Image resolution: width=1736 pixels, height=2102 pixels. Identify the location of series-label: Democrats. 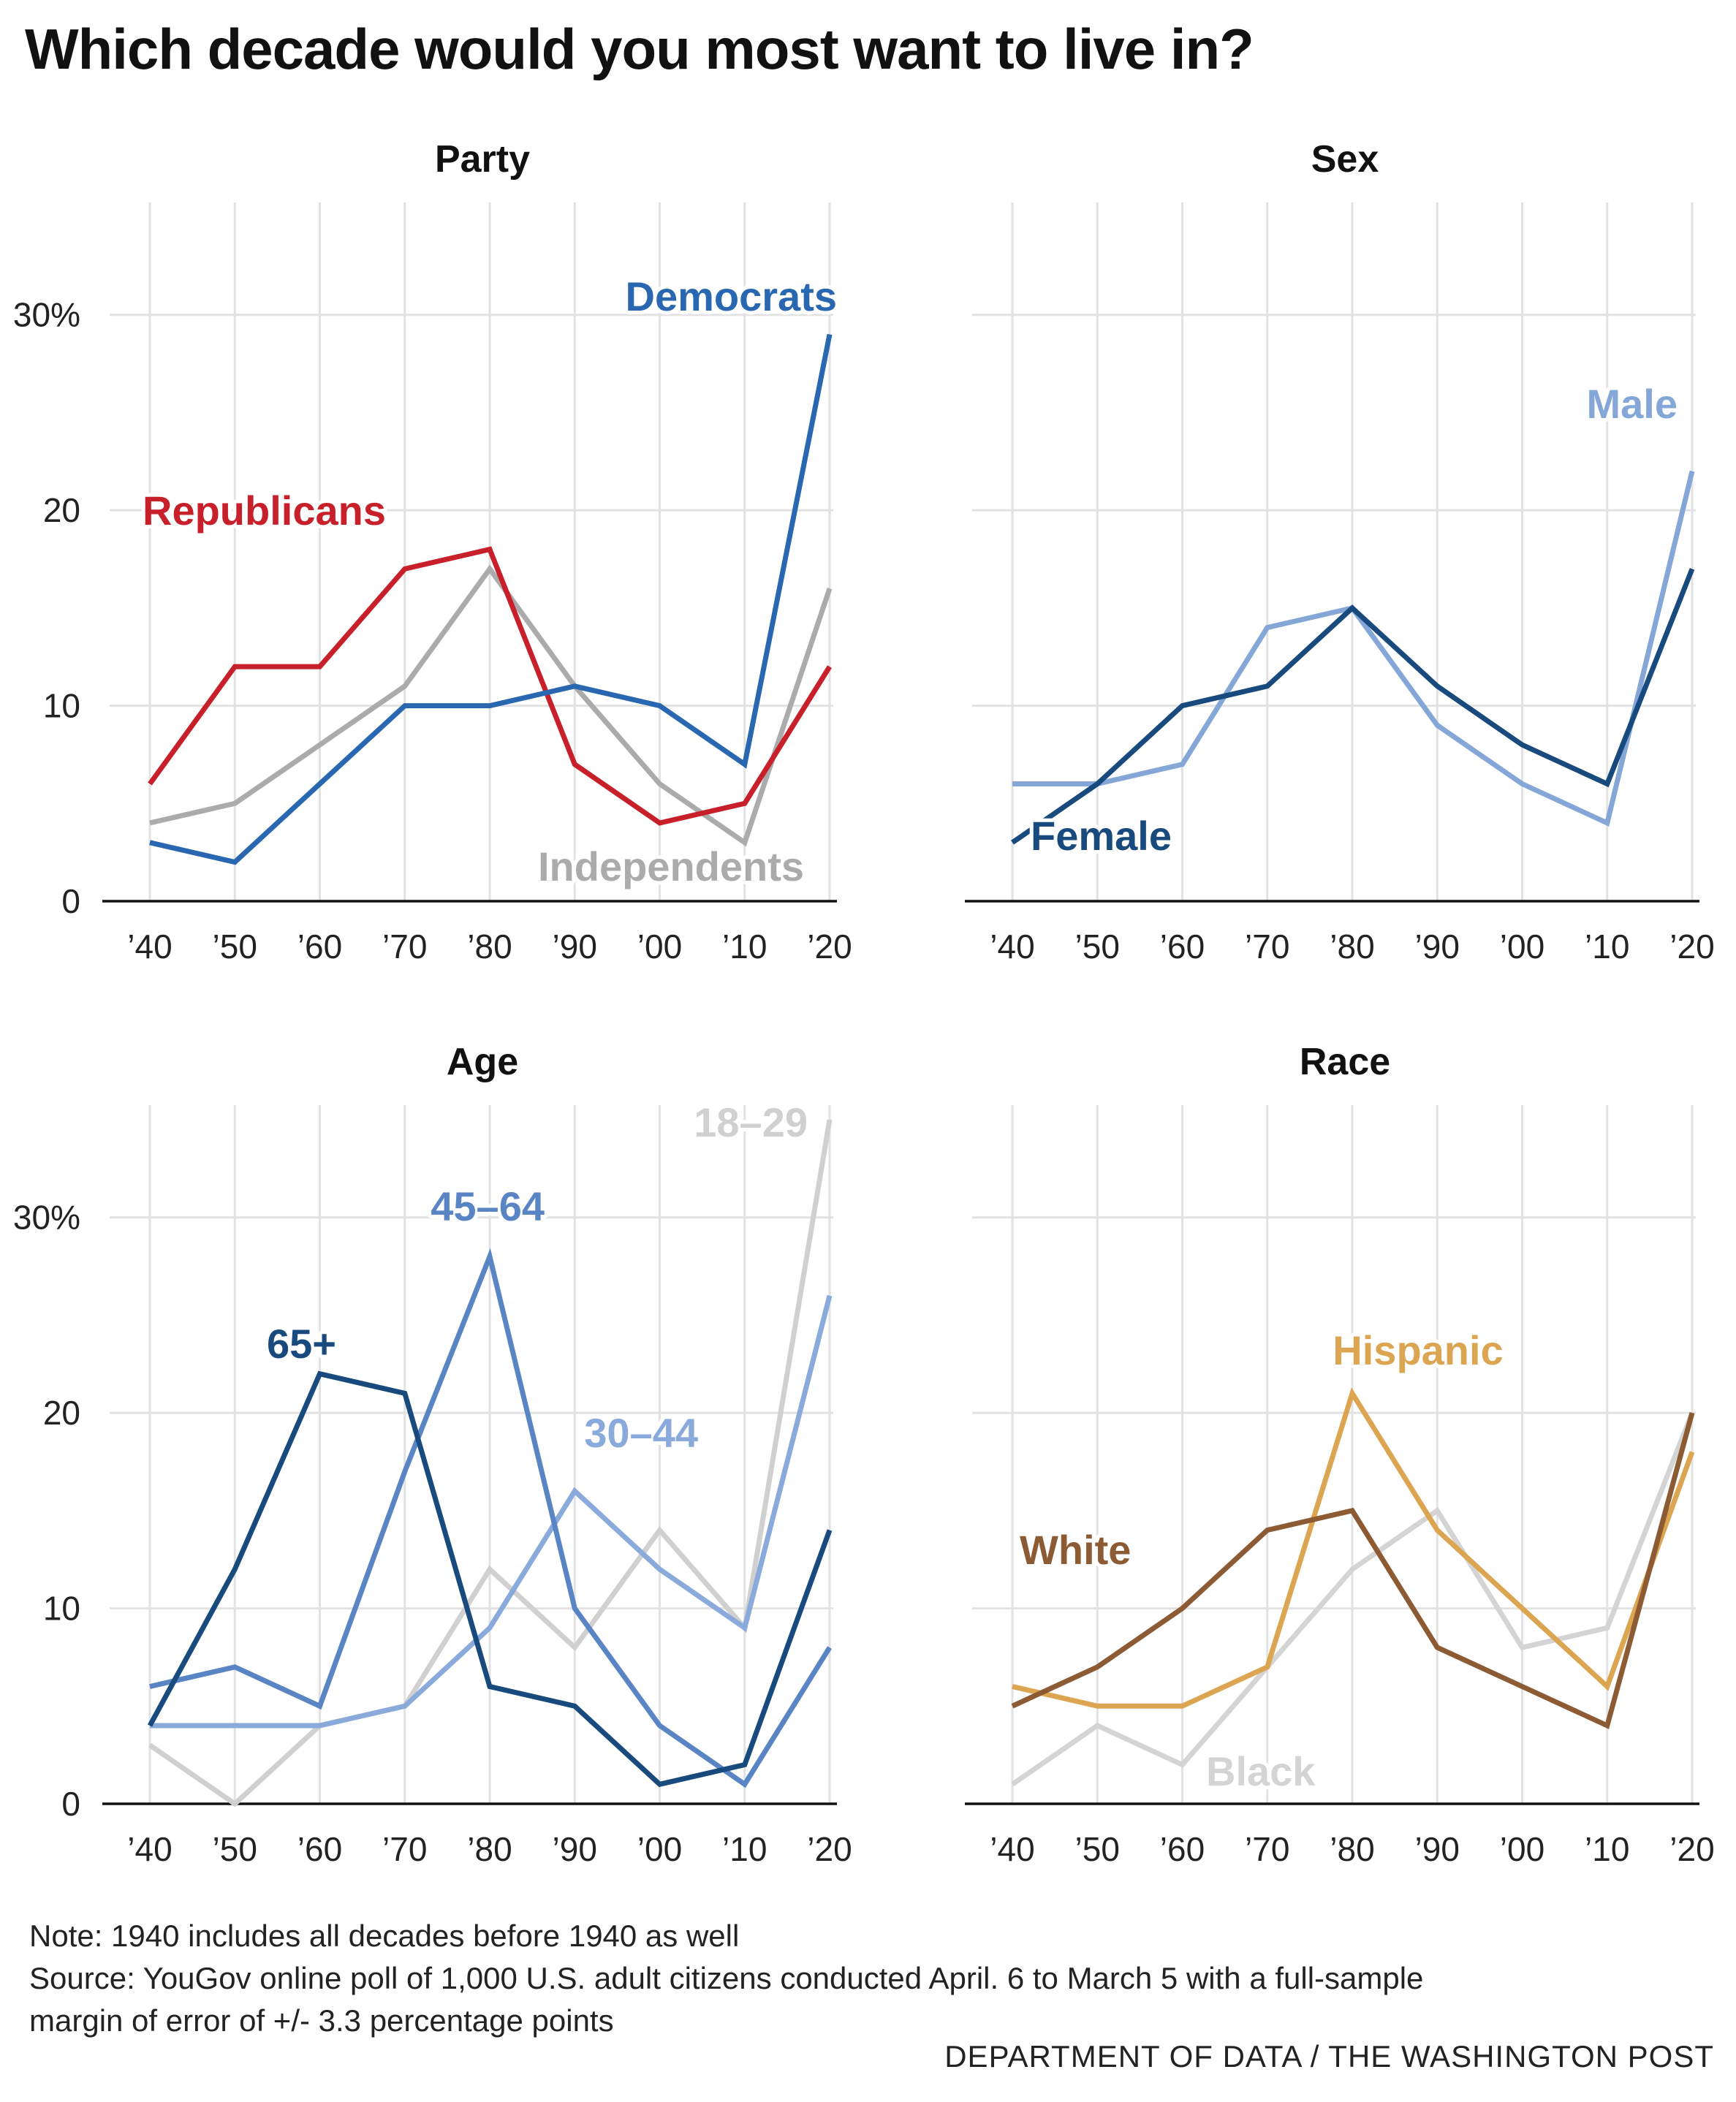
(731, 296).